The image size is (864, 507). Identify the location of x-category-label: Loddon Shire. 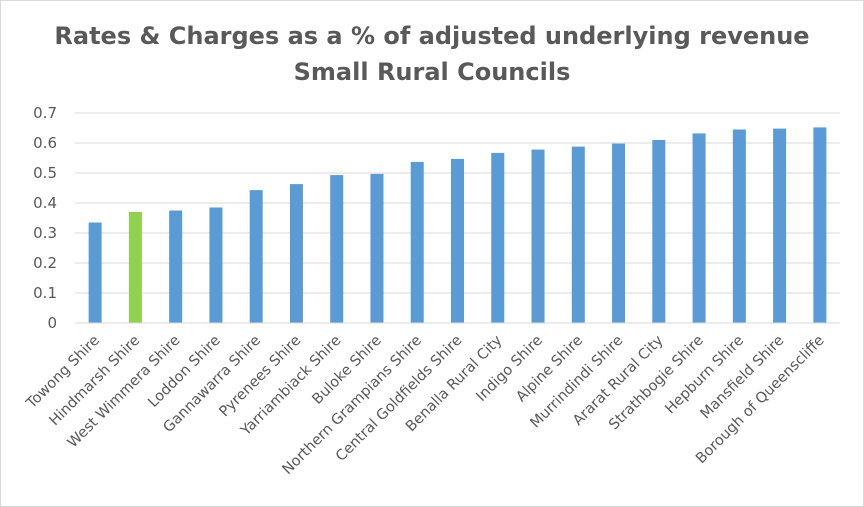
(184, 371).